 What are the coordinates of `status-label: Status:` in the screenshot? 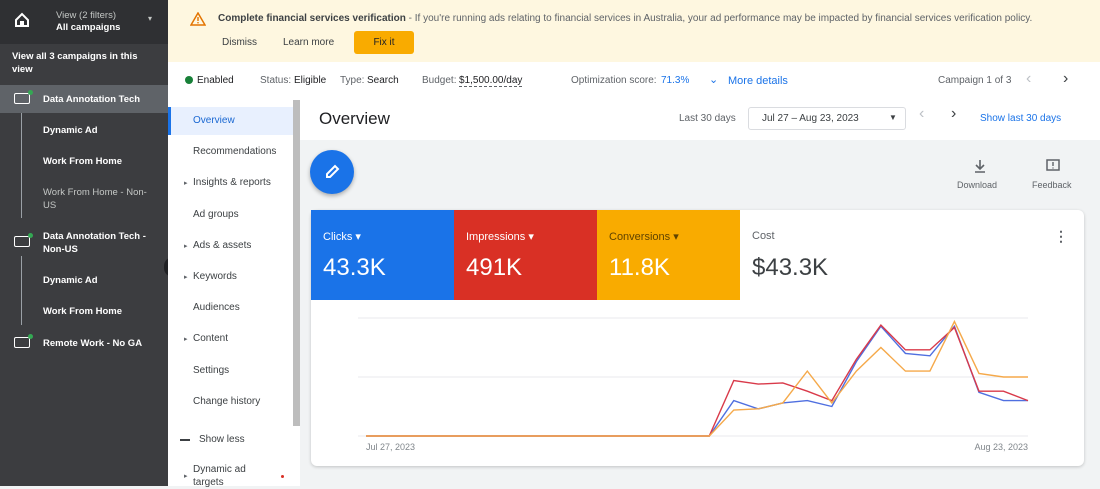 It's located at (276, 80).